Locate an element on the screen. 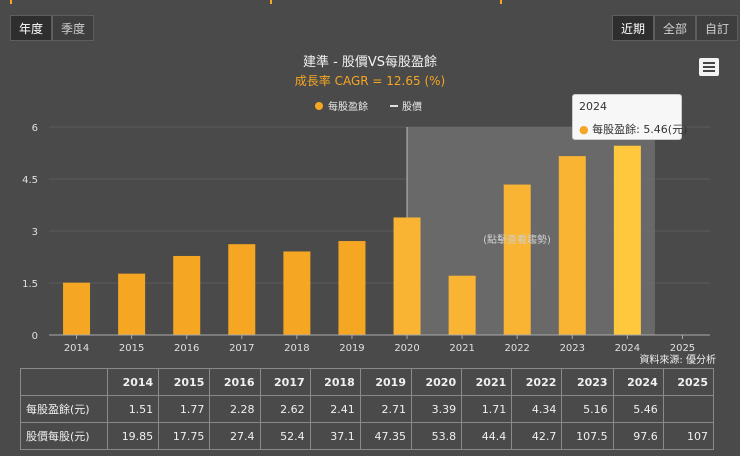 The image size is (740, 456). menu-icon is located at coordinates (709, 67).